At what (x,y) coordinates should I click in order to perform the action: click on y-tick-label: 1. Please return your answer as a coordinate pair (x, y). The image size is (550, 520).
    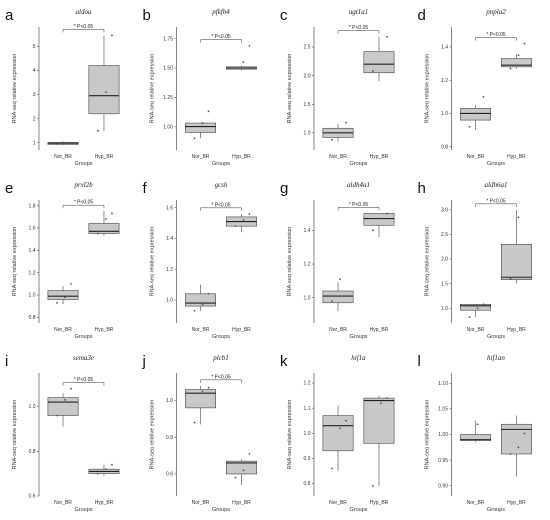
    Looking at the image, I should click on (34, 143).